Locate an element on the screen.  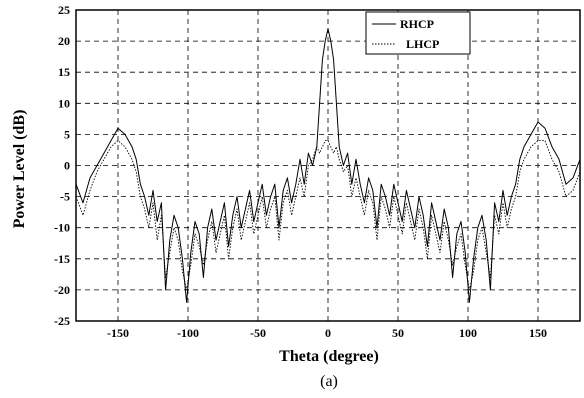
x-tick-label: 0 is located at coordinates (328, 333).